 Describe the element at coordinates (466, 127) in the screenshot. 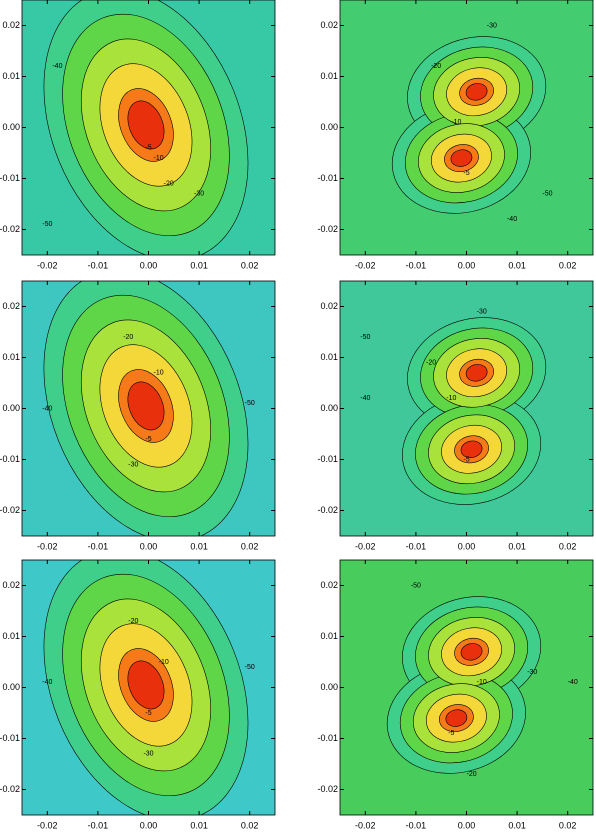

I see `plot-area: -5 -10 -20 -30 -40 -50` at that location.